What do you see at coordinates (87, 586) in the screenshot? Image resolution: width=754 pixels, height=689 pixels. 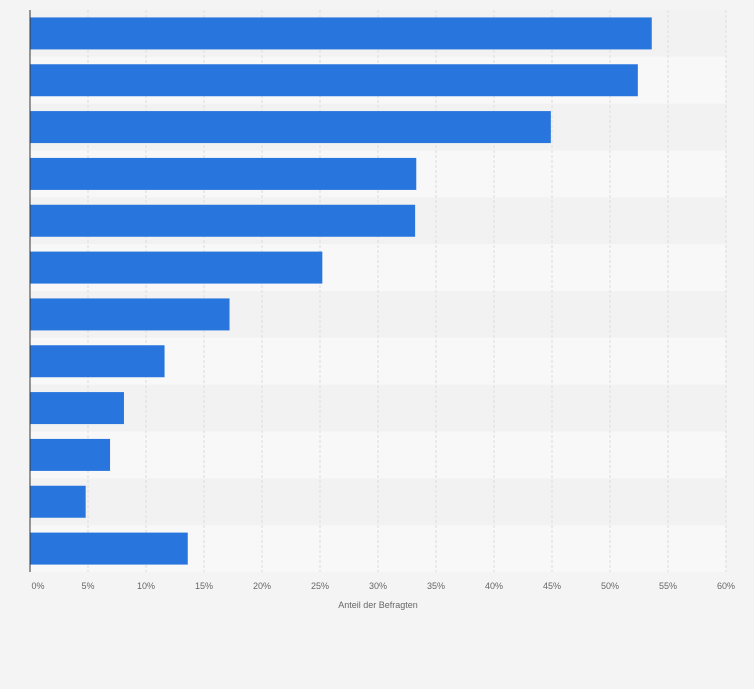 I see `x-tick-label: 5%` at bounding box center [87, 586].